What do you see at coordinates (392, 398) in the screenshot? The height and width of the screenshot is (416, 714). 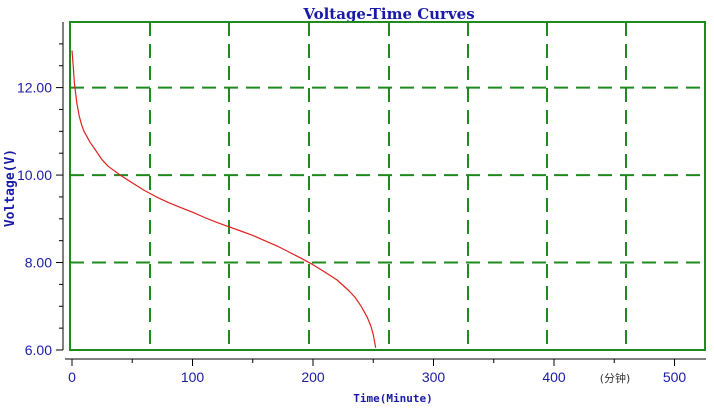 I see `x-axis-label: Time(Minute)` at bounding box center [392, 398].